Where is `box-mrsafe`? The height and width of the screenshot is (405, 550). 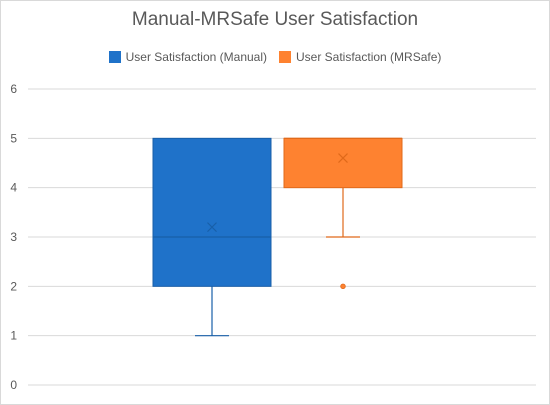
box-mrsafe is located at coordinates (343, 163).